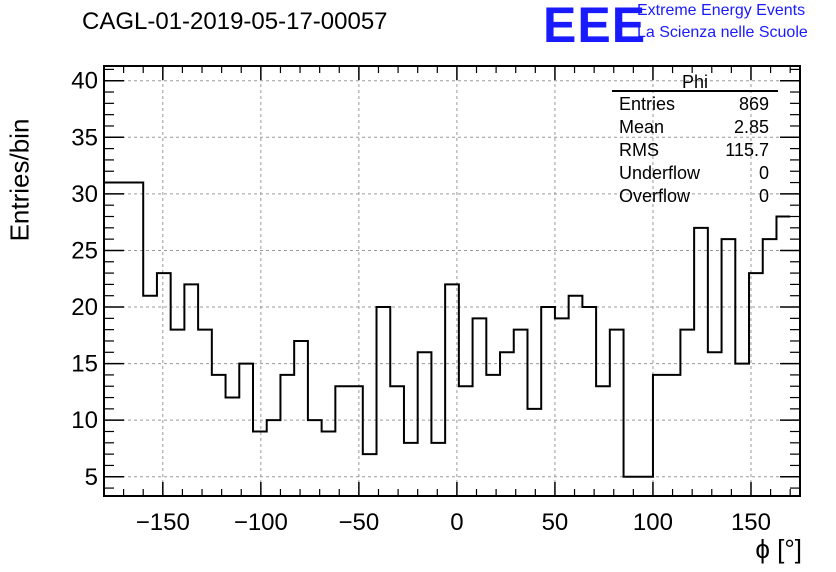 Image resolution: width=836 pixels, height=572 pixels. Describe the element at coordinates (641, 127) in the screenshot. I see `stats-label: Mean` at that location.